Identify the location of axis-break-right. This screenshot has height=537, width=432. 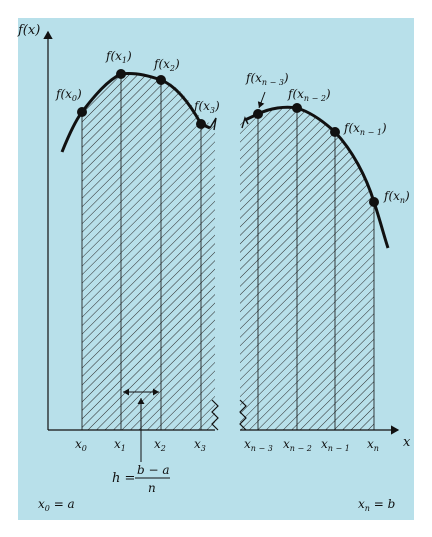
(243, 415).